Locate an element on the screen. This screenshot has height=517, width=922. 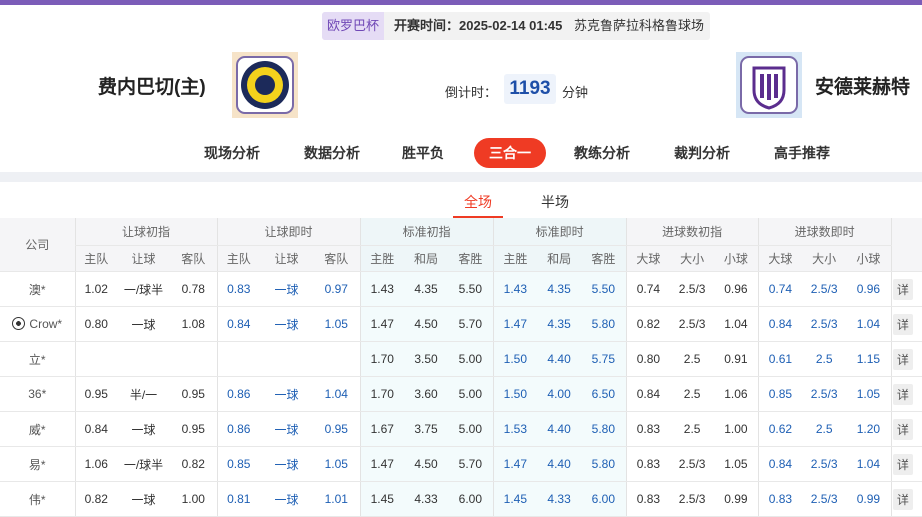
odds-cell: 1.45 is located at coordinates (515, 499).